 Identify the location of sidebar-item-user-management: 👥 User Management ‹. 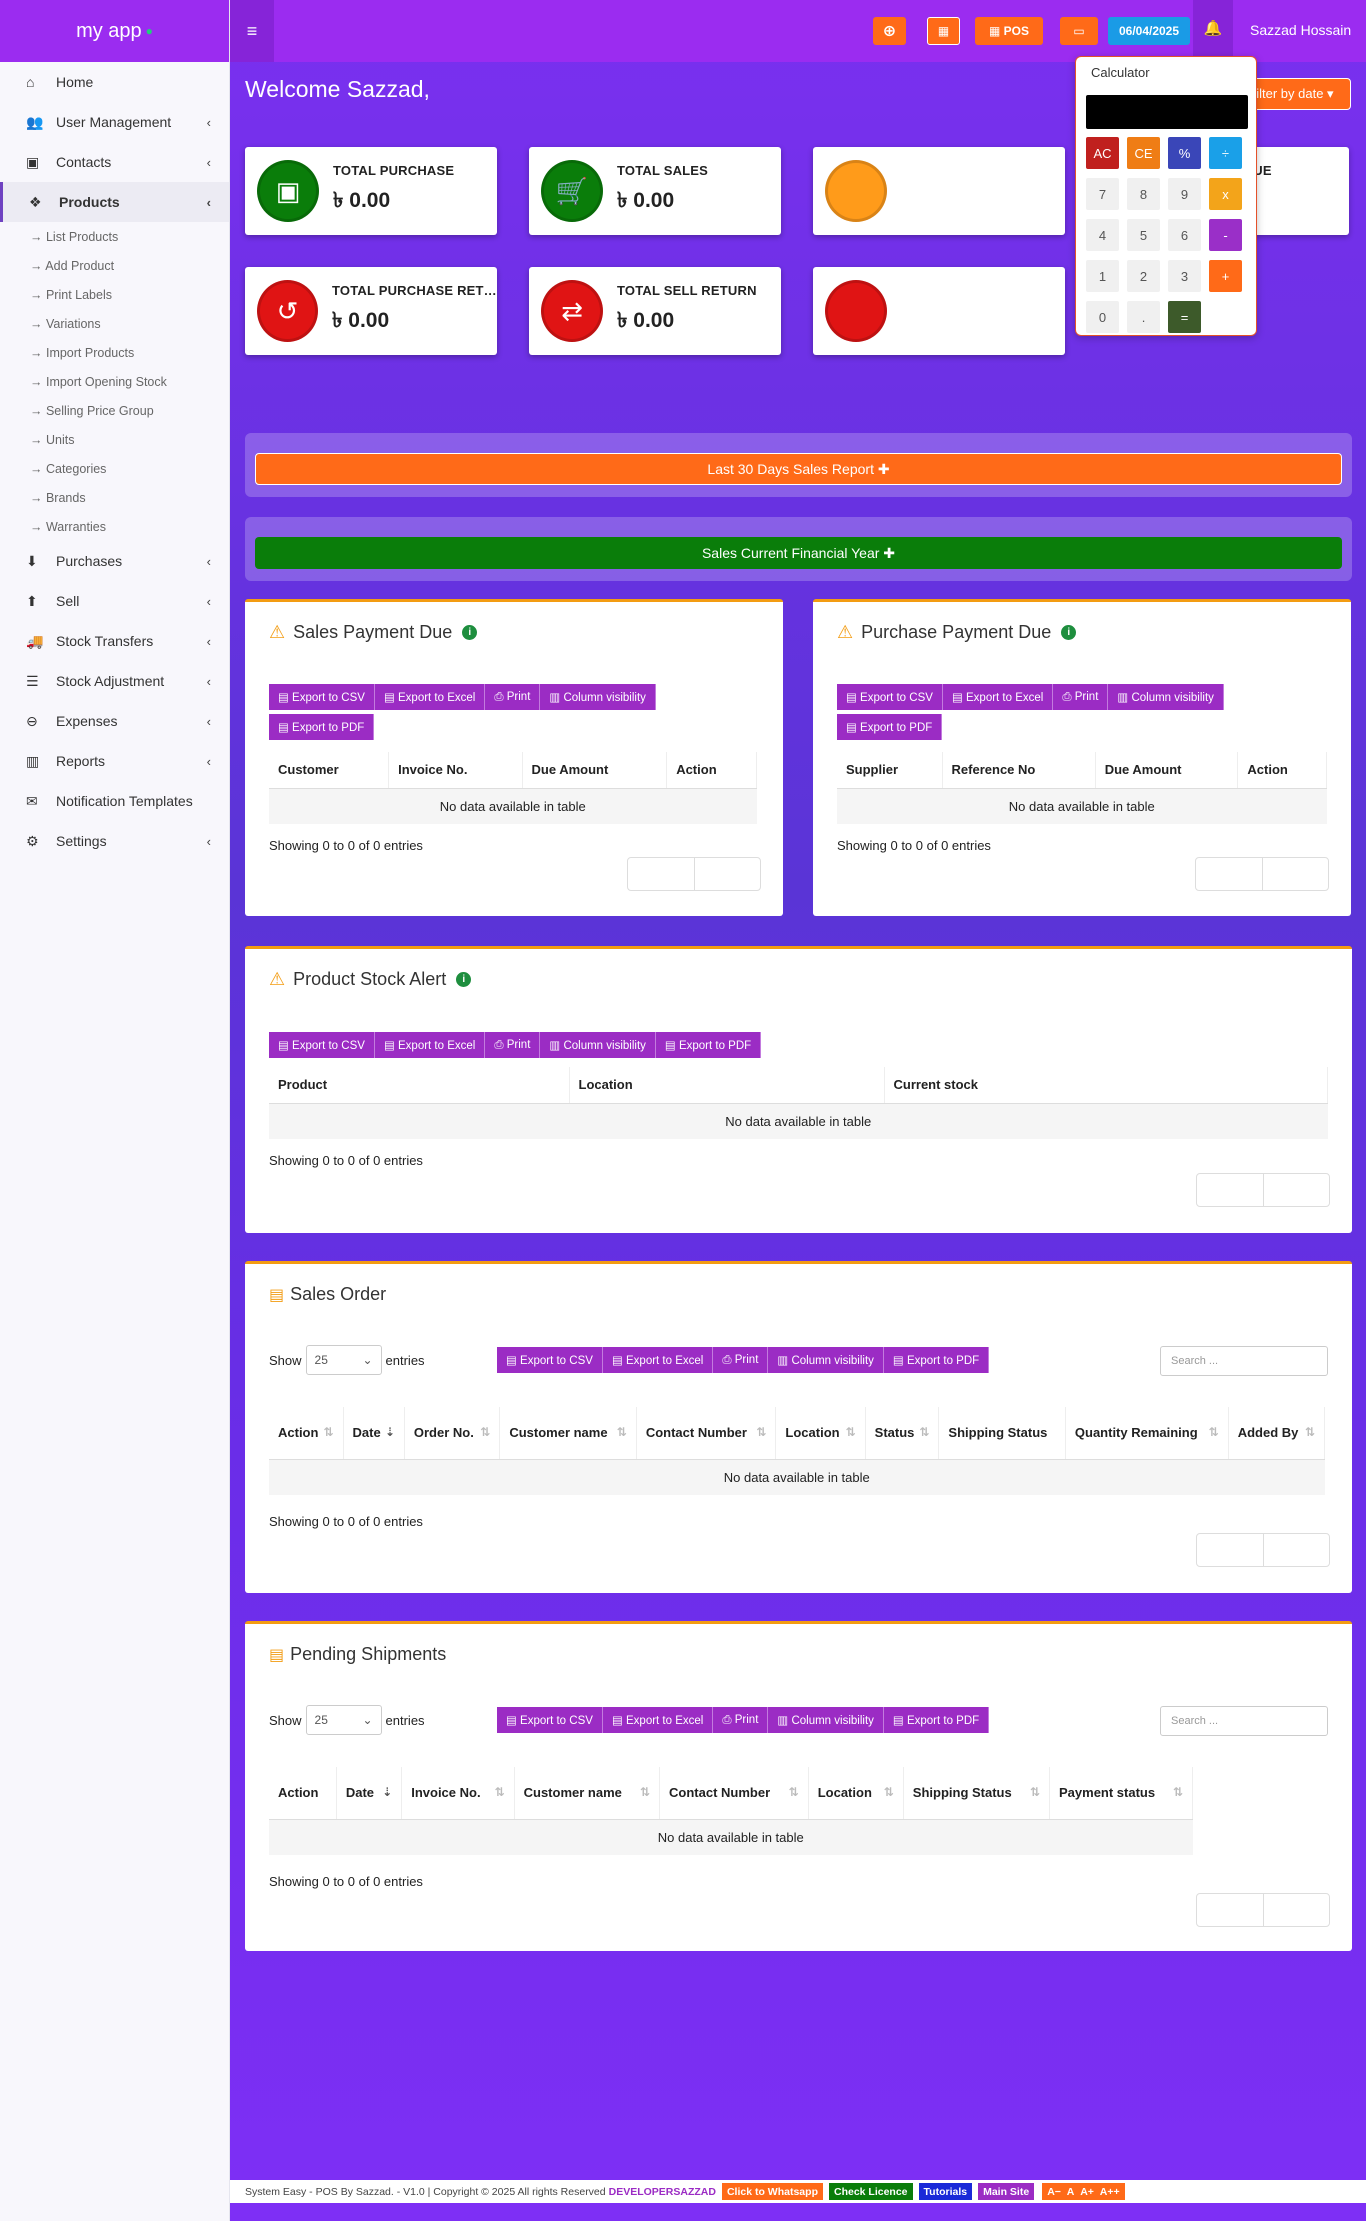
(114, 122).